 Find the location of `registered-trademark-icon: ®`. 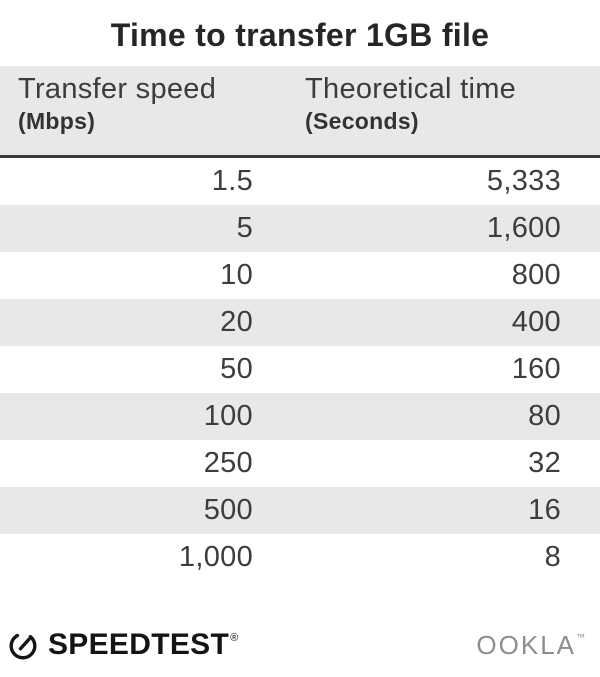

registered-trademark-icon: ® is located at coordinates (234, 638).